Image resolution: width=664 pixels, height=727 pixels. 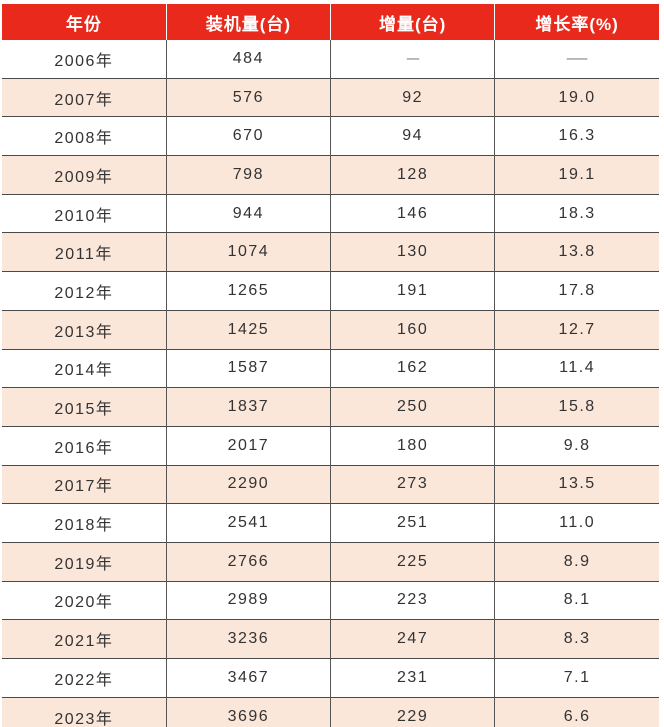 I want to click on cell-value: 8.3, so click(x=577, y=639).